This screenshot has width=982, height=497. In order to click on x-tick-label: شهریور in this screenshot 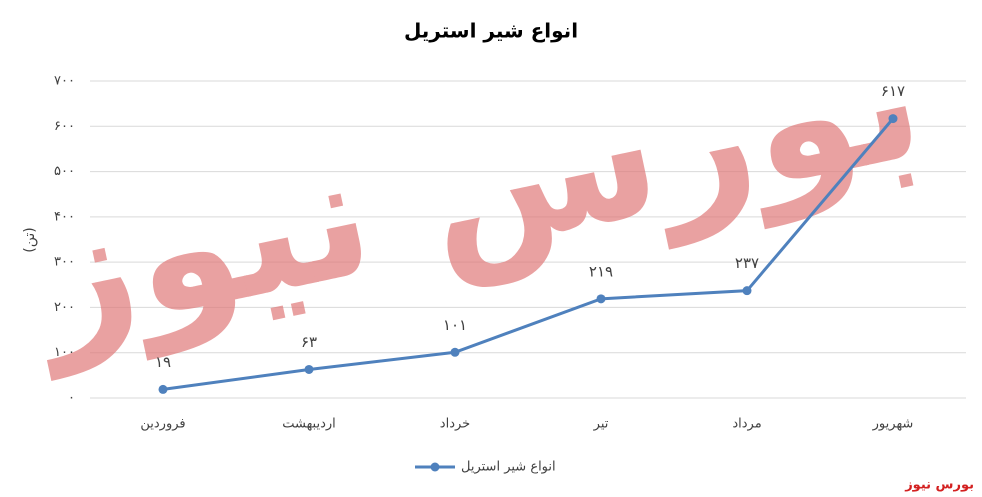, I will do `click(893, 424)`.